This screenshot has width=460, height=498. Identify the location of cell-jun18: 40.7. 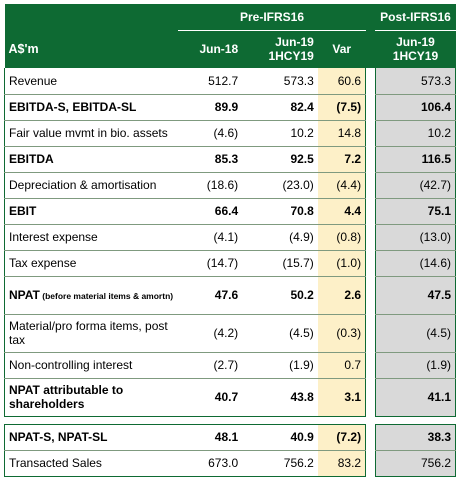
(210, 397).